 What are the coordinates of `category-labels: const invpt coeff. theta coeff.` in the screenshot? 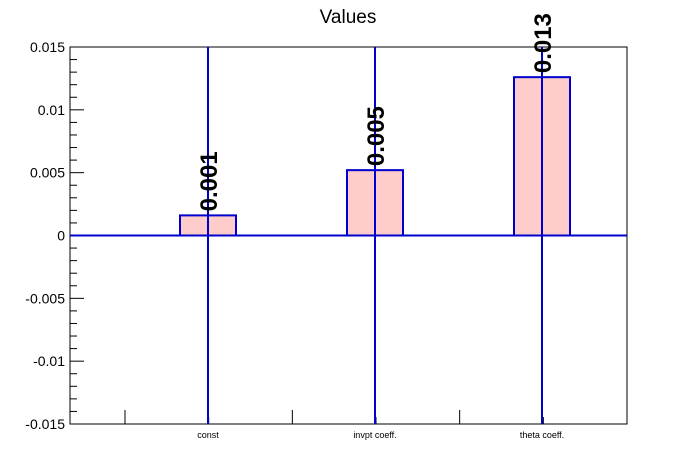 It's located at (380, 435).